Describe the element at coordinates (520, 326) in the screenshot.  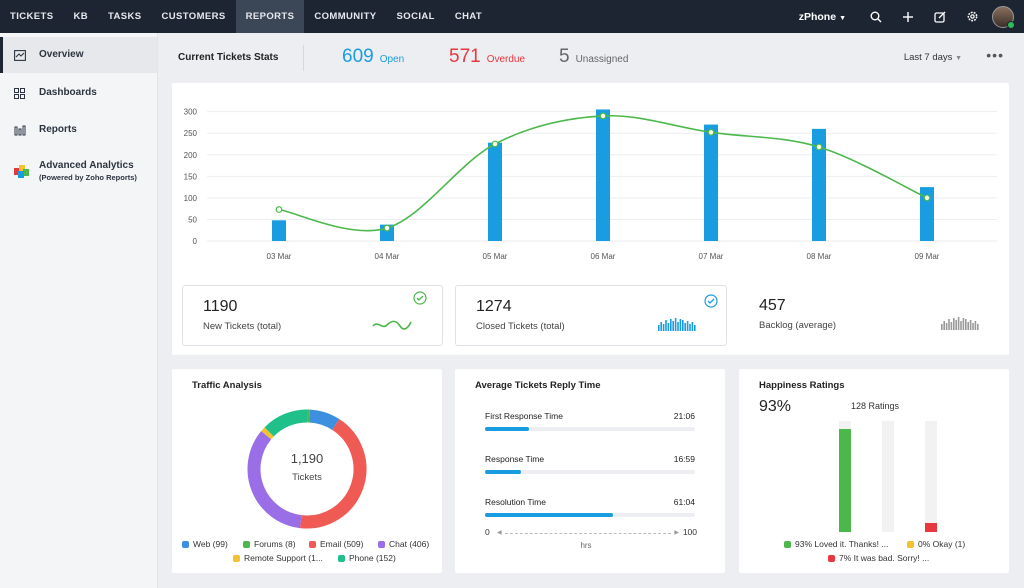
I see `kpi-label: Closed Tickets (total)` at that location.